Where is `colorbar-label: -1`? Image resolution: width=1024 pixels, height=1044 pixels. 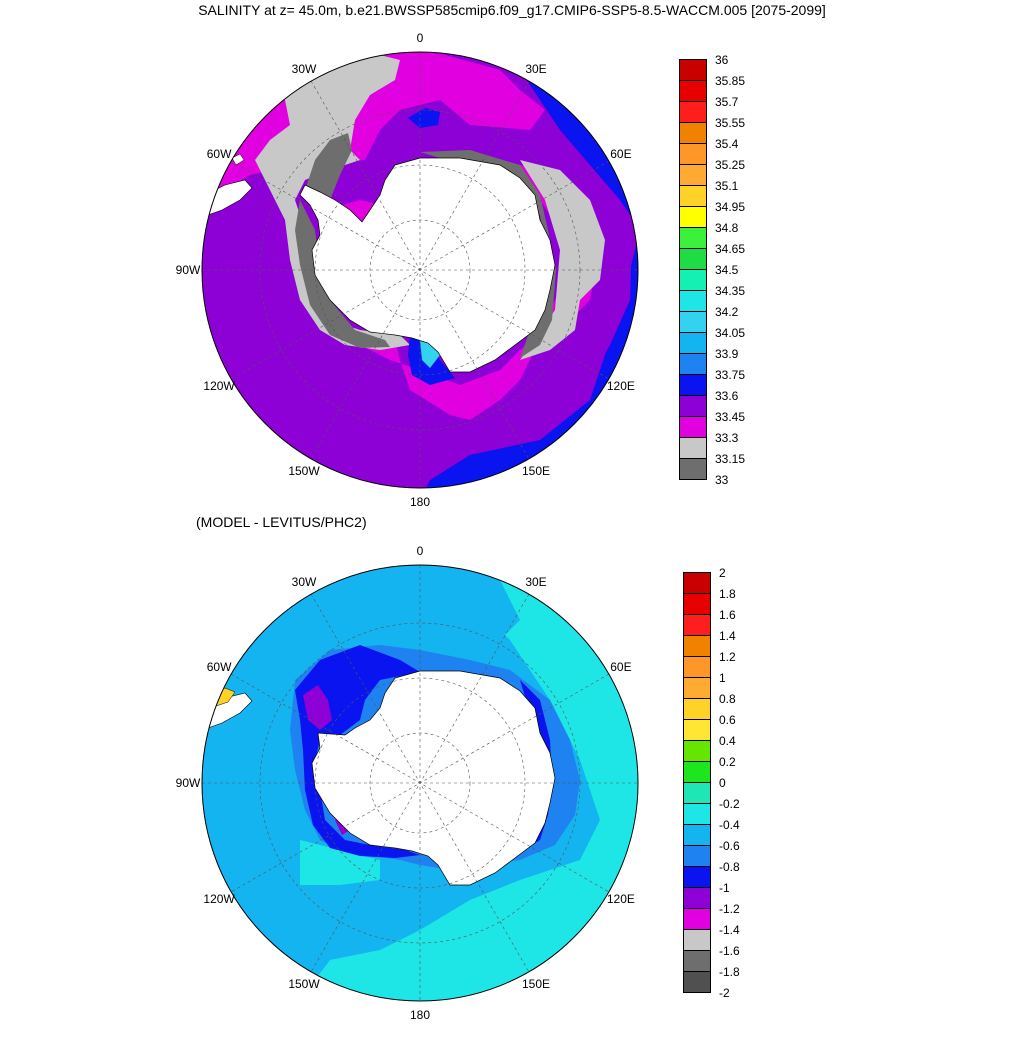
colorbar-label: -1 is located at coordinates (724, 888).